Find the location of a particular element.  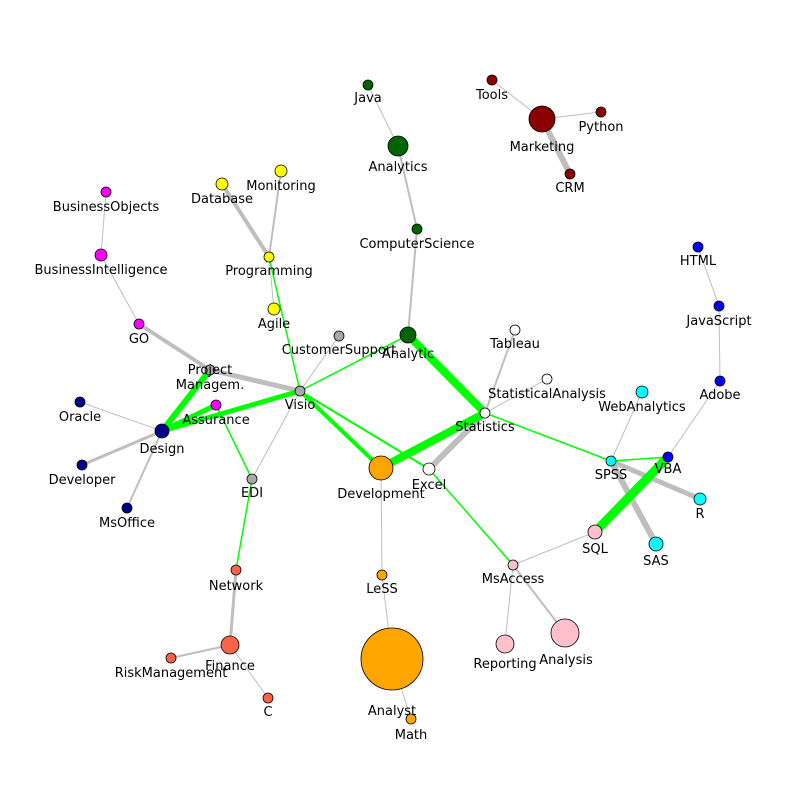

label-javascript: JavaScript is located at coordinates (718, 321).